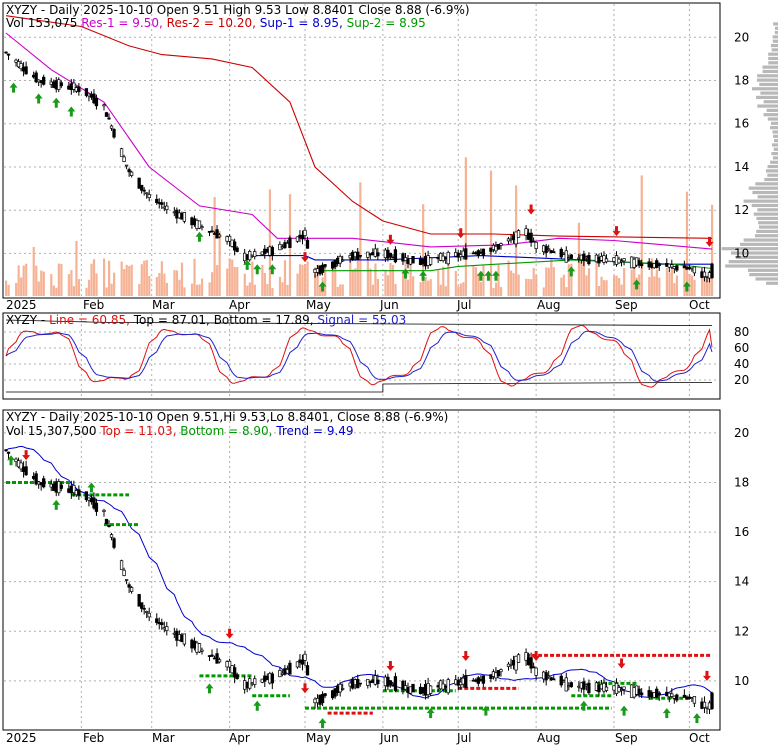  What do you see at coordinates (359, 387) in the screenshot?
I see `stoch-bottom-band` at bounding box center [359, 387].